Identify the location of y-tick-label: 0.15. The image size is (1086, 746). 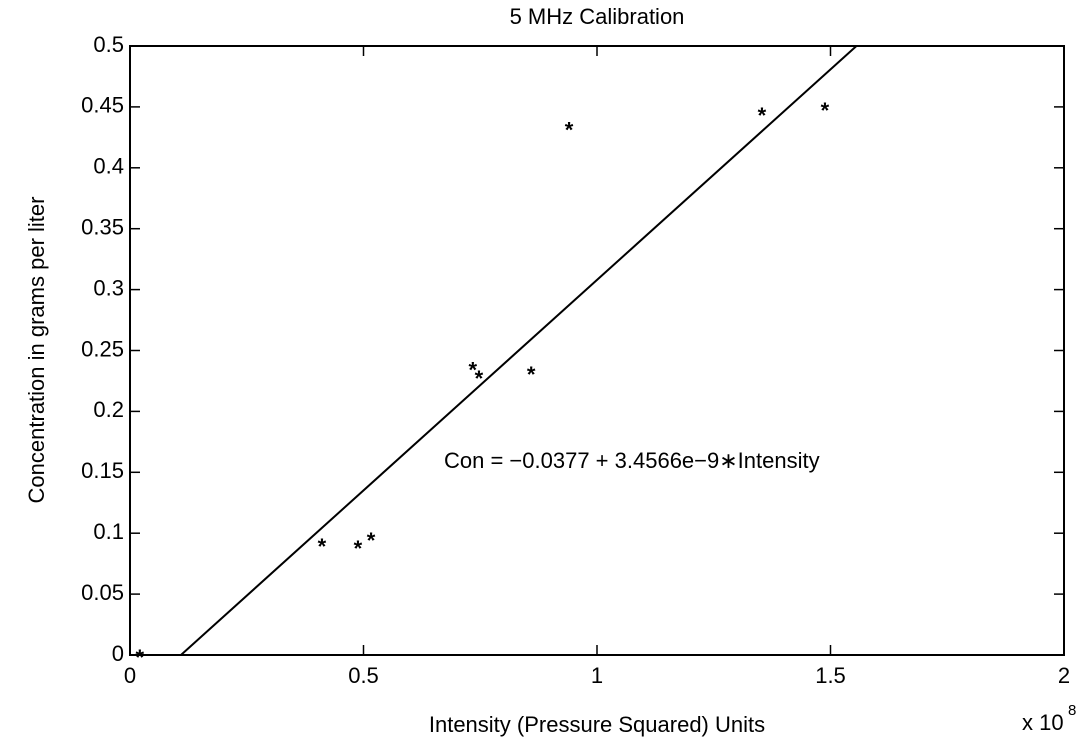
(102, 470).